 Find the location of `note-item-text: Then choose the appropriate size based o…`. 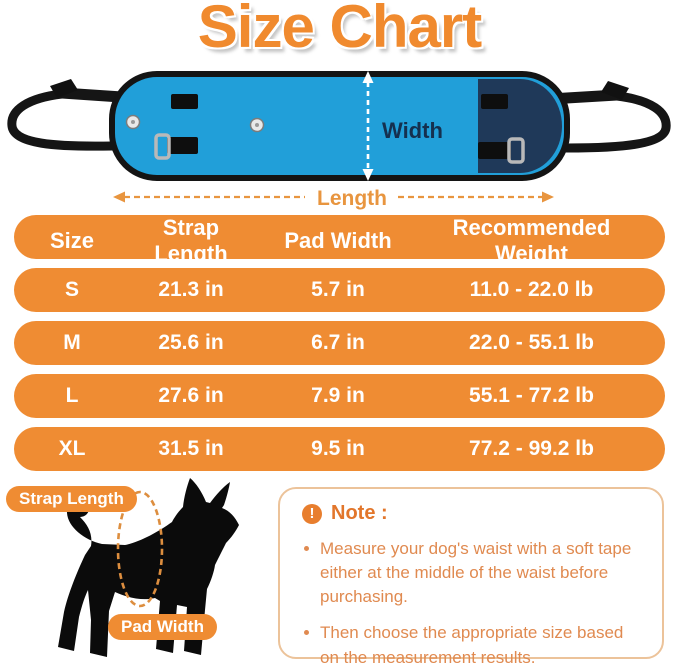

note-item-text: Then choose the appropriate size based o… is located at coordinates (472, 645).